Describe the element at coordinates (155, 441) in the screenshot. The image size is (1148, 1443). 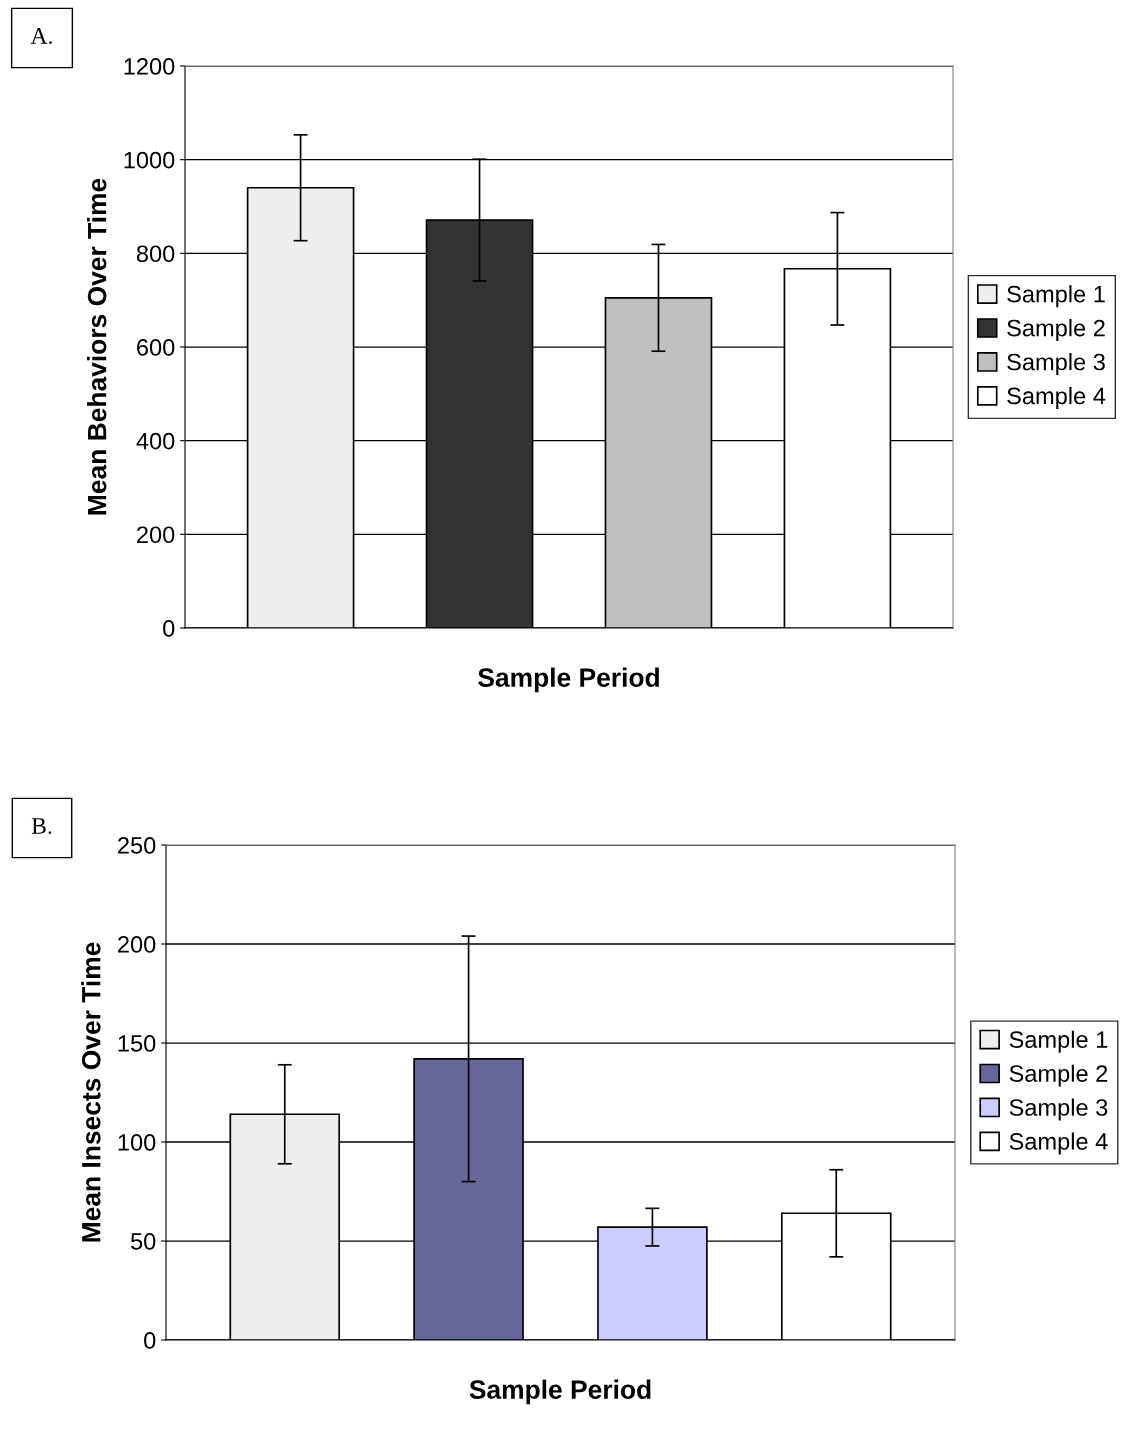
I see `y-tick-label: 400` at that location.